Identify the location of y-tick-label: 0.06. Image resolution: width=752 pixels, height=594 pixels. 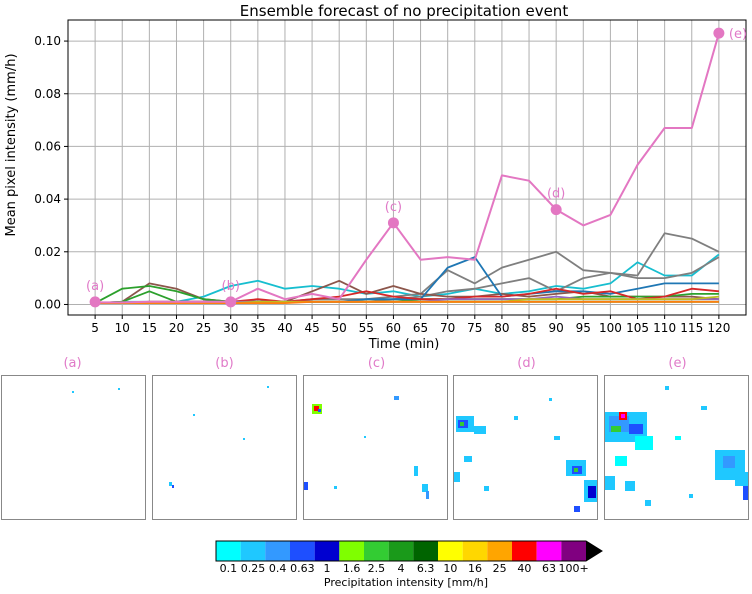
(47, 146).